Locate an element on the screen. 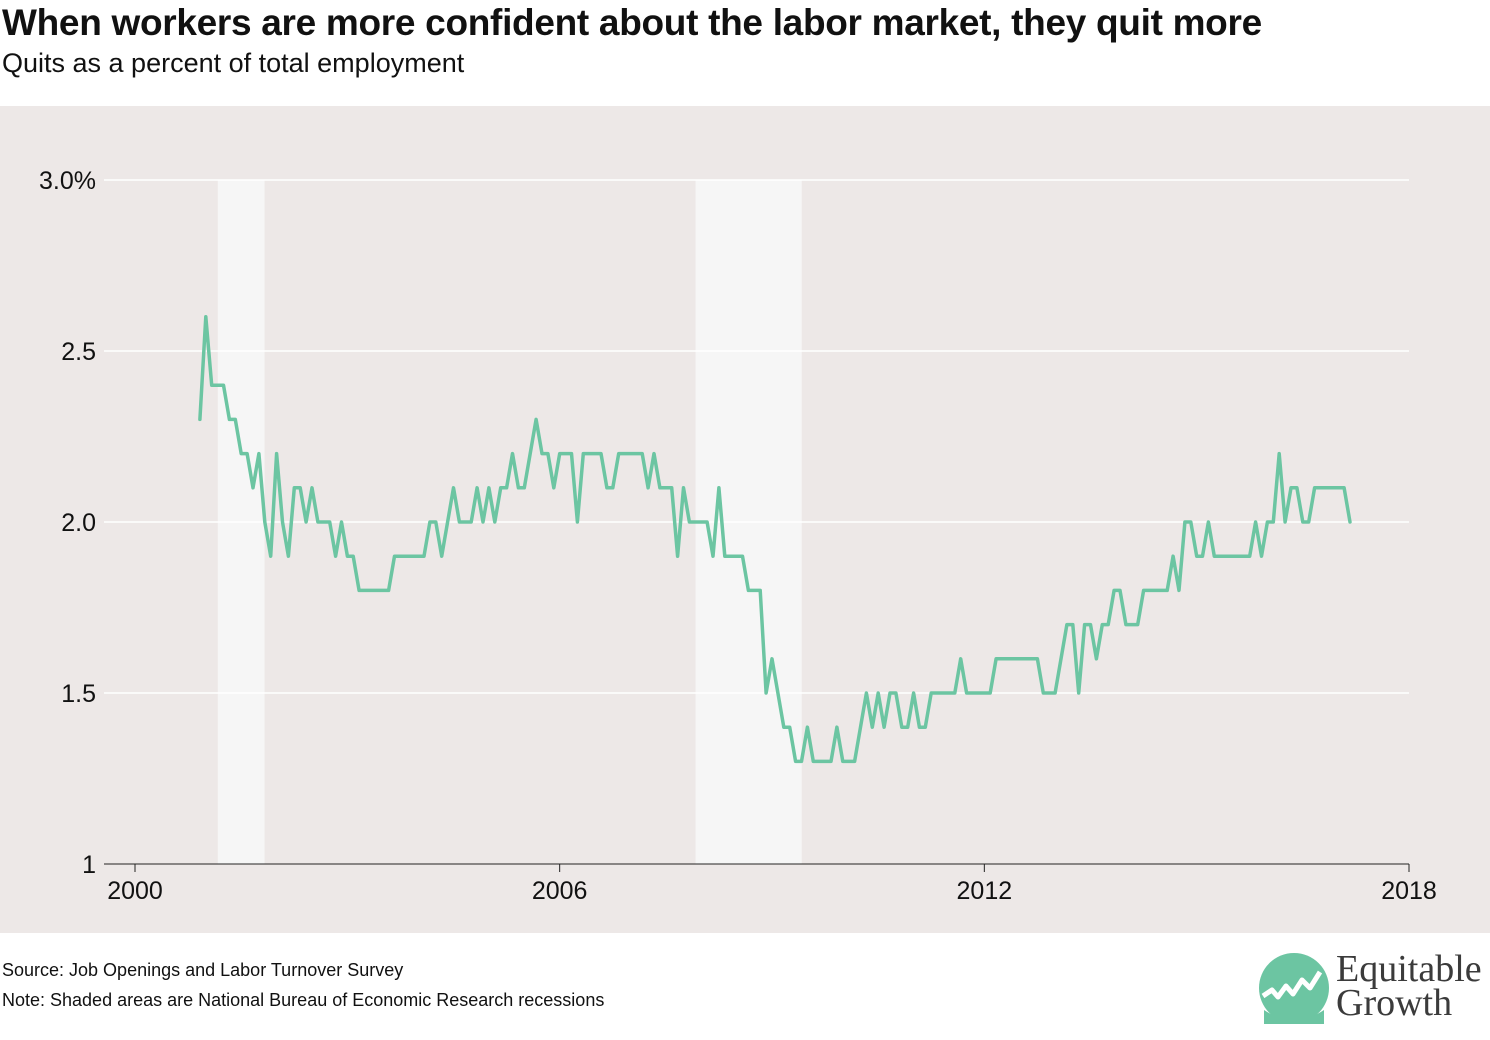 The width and height of the screenshot is (1490, 1040). x-tick-label: 2012 is located at coordinates (985, 891).